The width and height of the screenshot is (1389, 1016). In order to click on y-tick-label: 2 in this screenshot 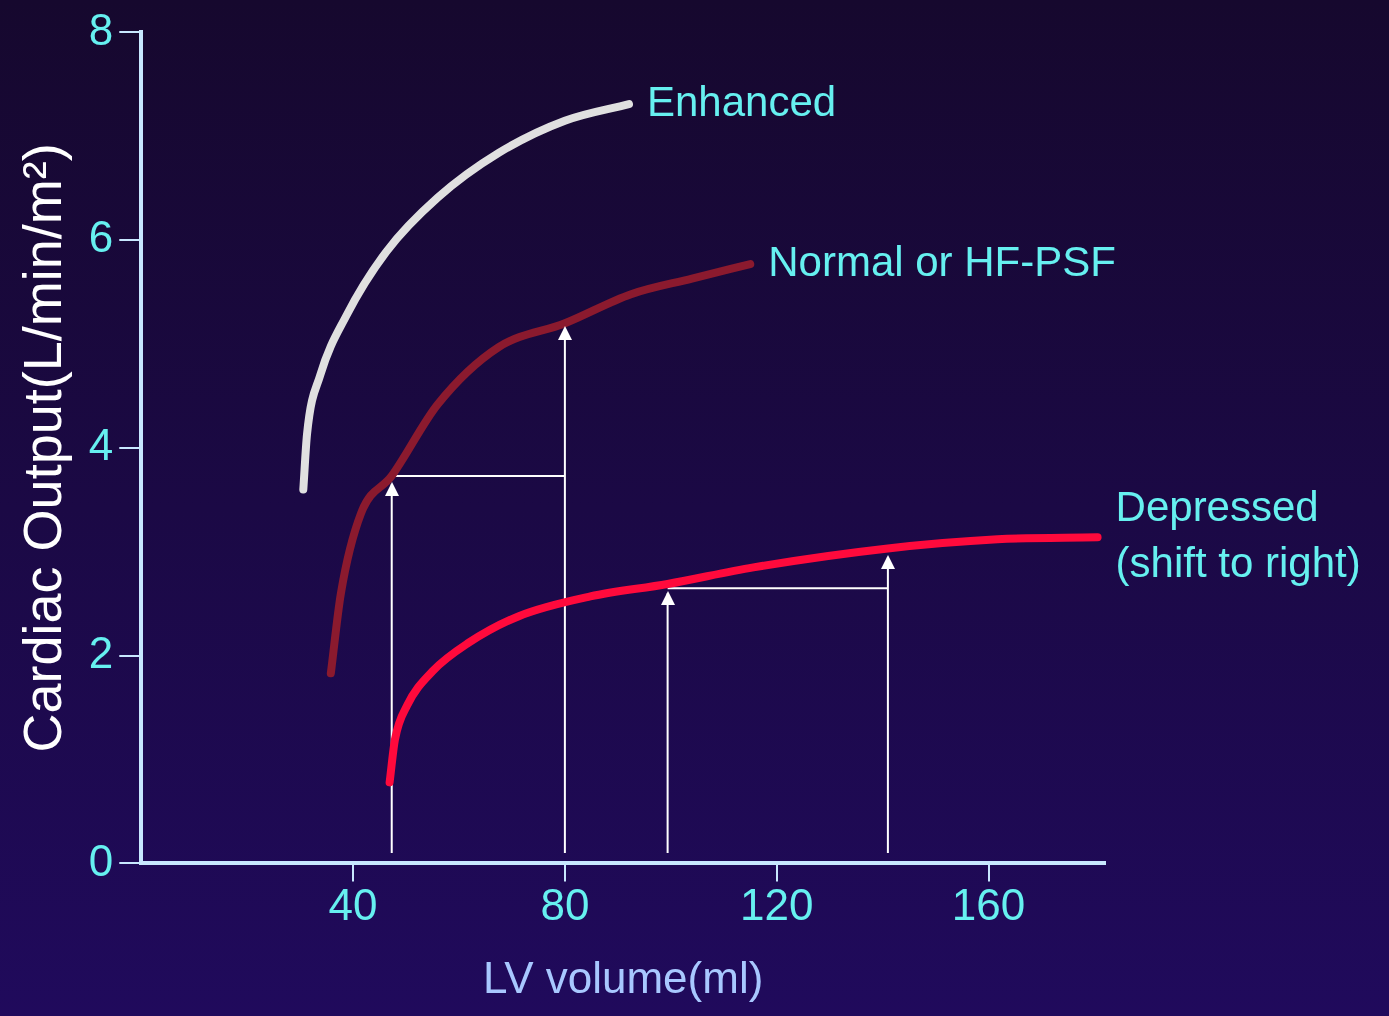, I will do `click(101, 652)`.